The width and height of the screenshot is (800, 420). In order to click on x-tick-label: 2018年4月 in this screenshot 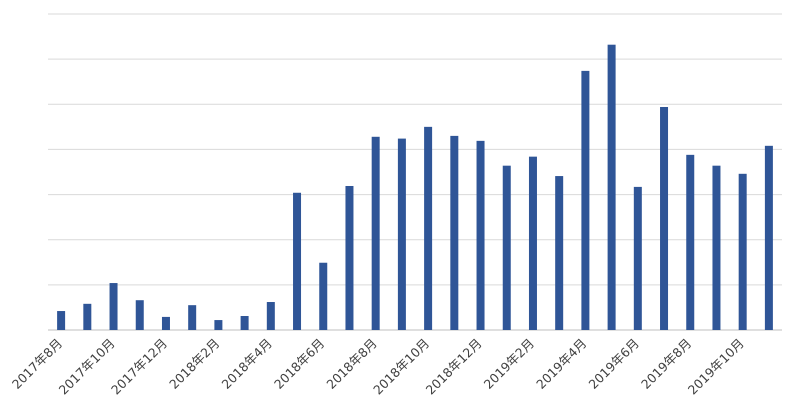, I will do `click(247, 364)`.